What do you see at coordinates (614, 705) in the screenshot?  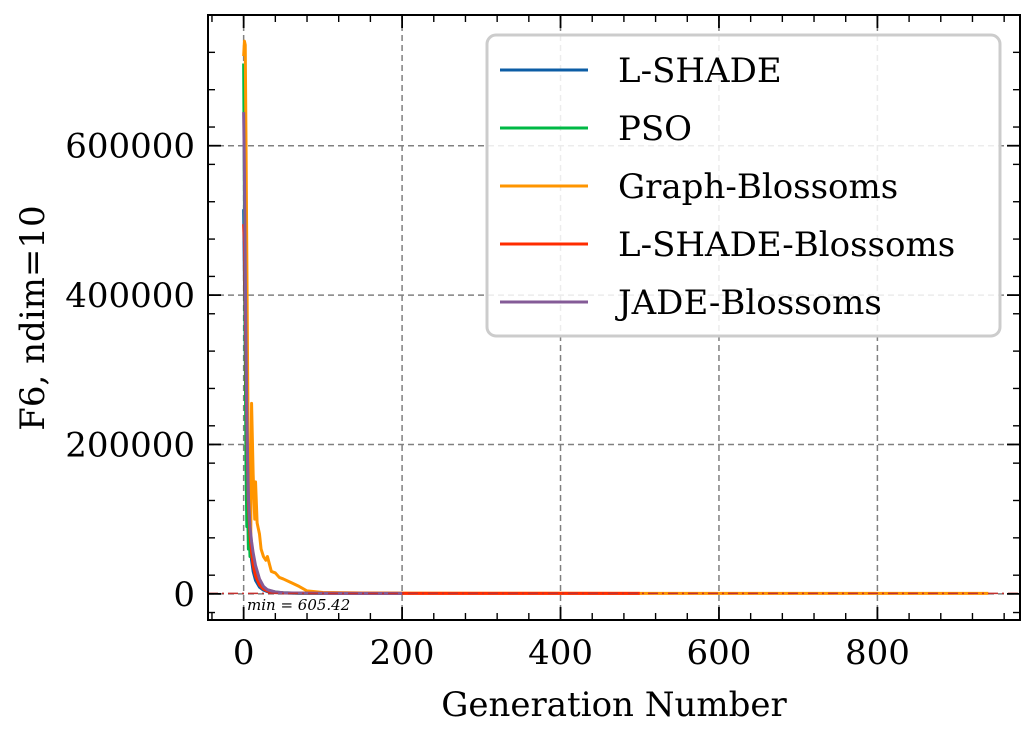 I see `x-axis-title: Generation Number` at bounding box center [614, 705].